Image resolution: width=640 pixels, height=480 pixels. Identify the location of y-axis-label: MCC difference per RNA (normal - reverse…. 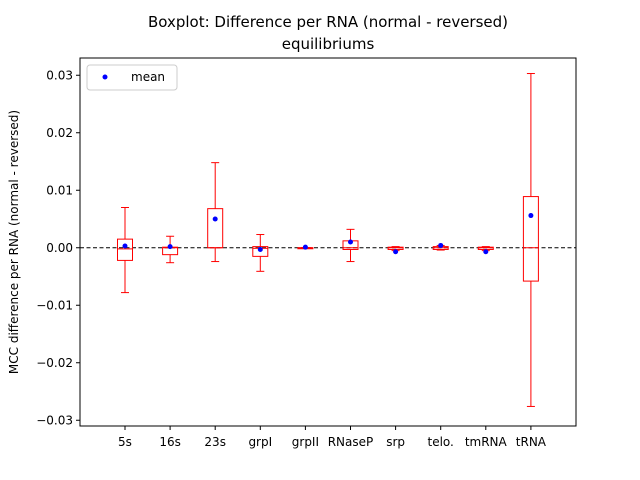
(14, 242).